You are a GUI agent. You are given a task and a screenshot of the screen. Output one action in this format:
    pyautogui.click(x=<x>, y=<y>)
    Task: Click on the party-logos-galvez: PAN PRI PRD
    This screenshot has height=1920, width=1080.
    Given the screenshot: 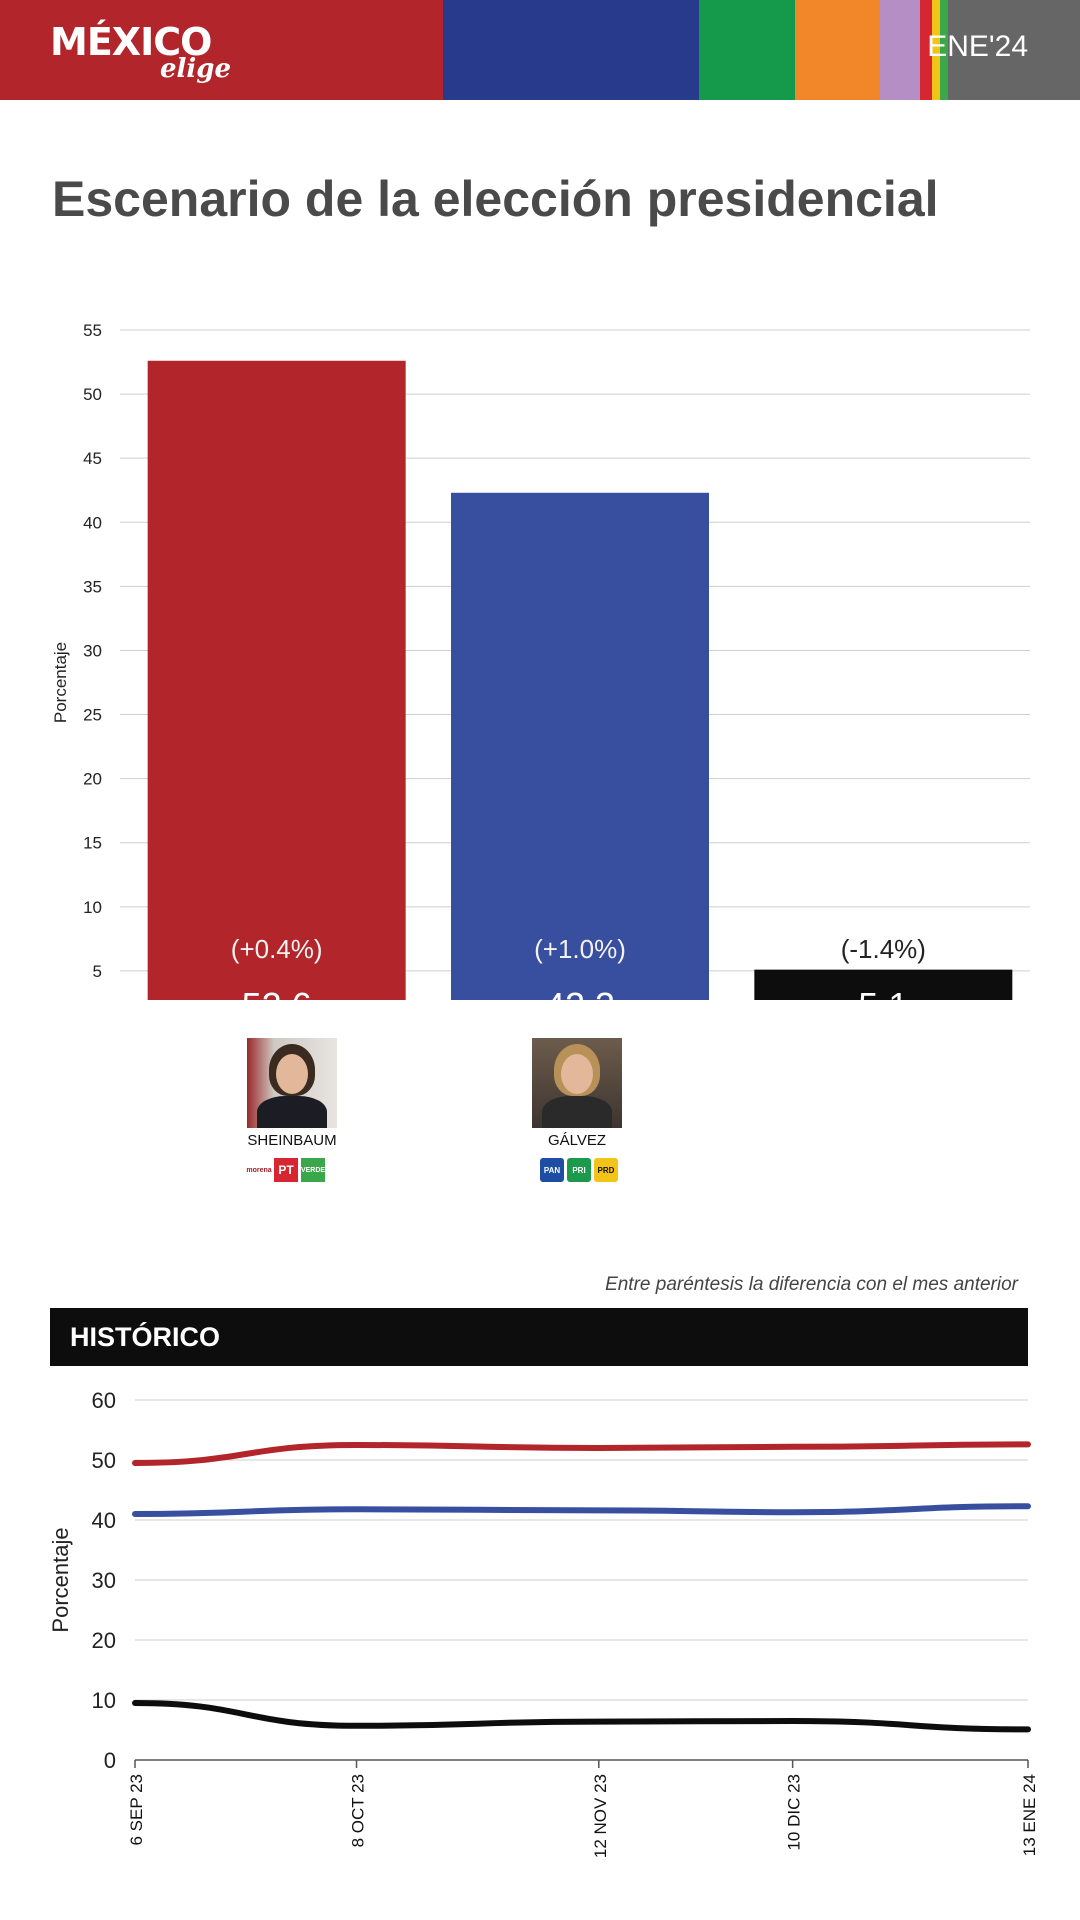 What is the action you would take?
    pyautogui.click(x=579, y=1171)
    